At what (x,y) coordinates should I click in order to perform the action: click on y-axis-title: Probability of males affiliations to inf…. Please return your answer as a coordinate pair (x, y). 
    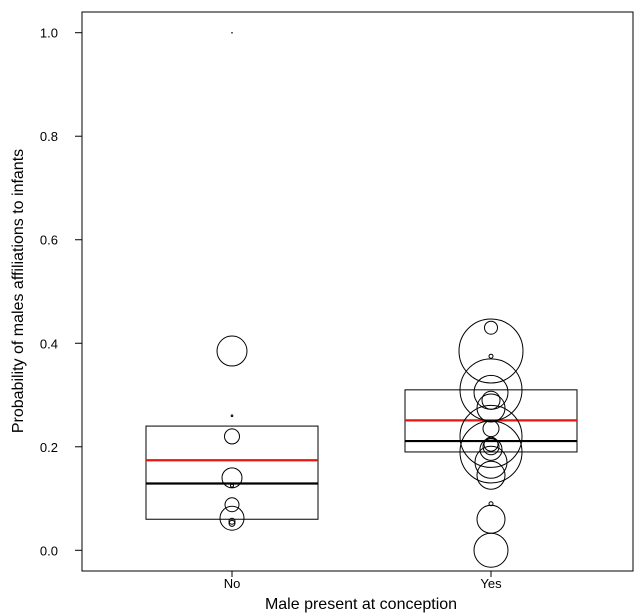
    Looking at the image, I should click on (18, 291).